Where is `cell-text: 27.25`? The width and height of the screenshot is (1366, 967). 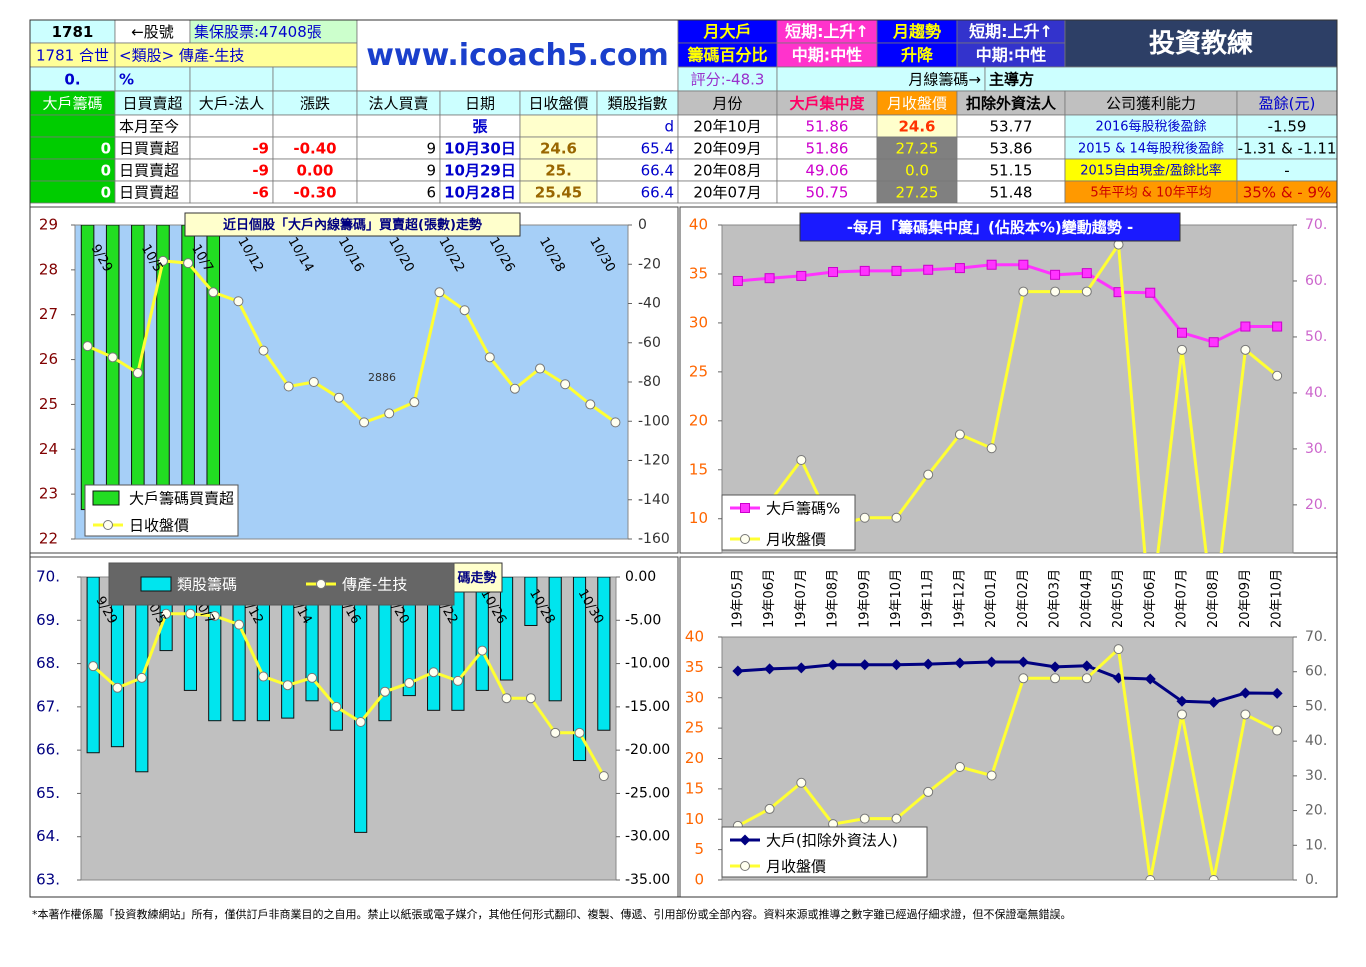 cell-text: 27.25 is located at coordinates (917, 149).